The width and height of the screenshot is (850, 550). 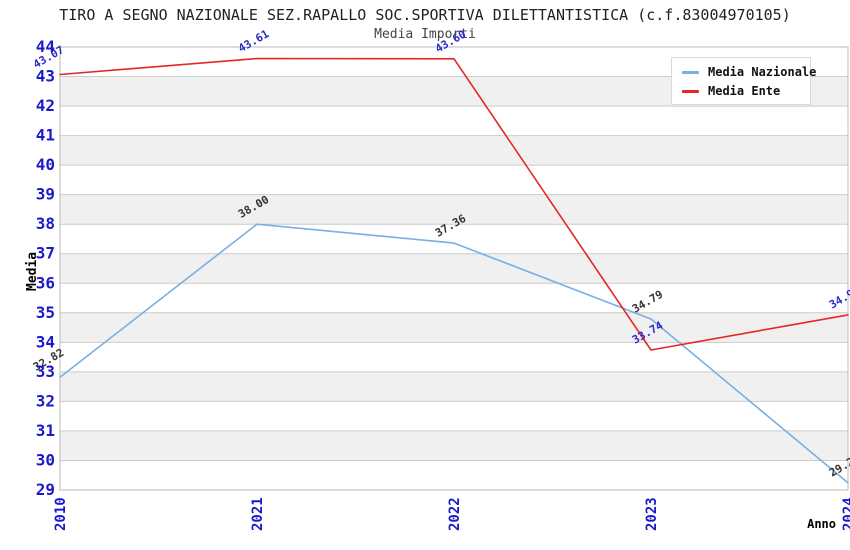 What do you see at coordinates (45, 135) in the screenshot?
I see `y-tick-label: 41` at bounding box center [45, 135].